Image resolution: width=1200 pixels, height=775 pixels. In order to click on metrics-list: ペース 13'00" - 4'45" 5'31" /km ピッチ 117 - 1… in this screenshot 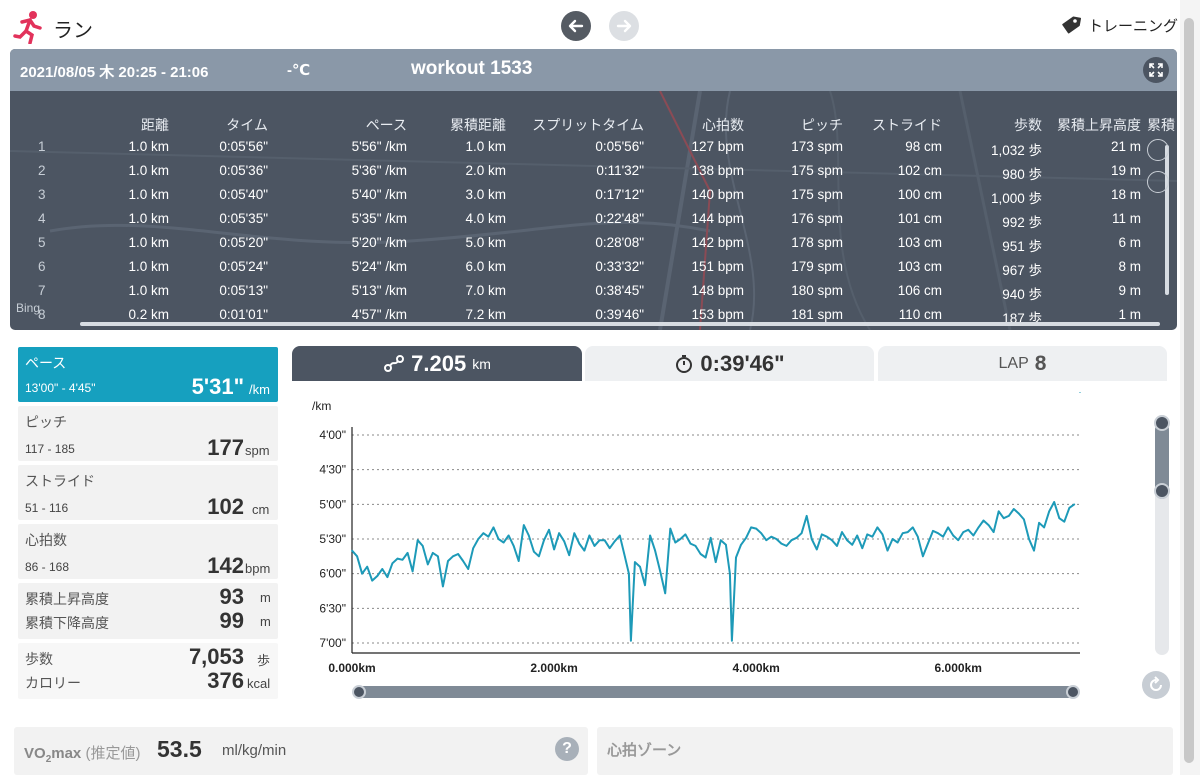, I will do `click(148, 525)`.